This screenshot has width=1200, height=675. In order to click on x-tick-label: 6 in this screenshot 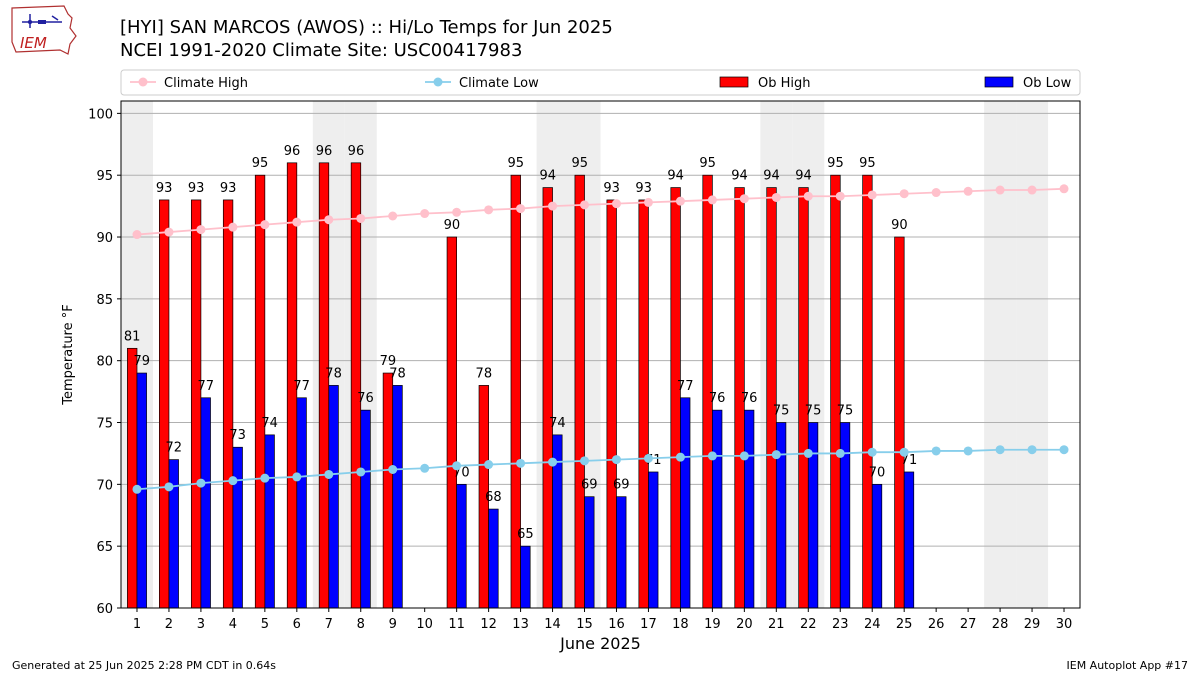, I will do `click(297, 624)`.